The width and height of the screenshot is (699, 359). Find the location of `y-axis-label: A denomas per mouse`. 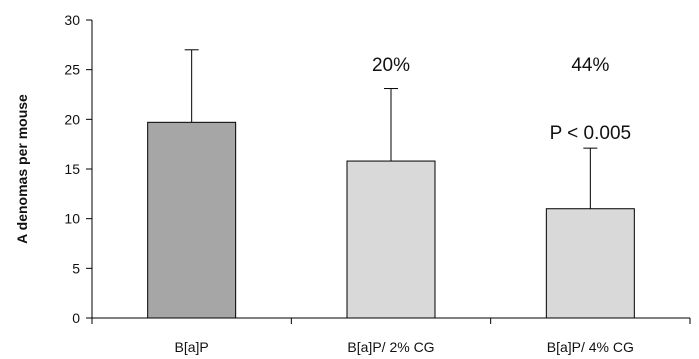

y-axis-label: A denomas per mouse is located at coordinates (22, 169).